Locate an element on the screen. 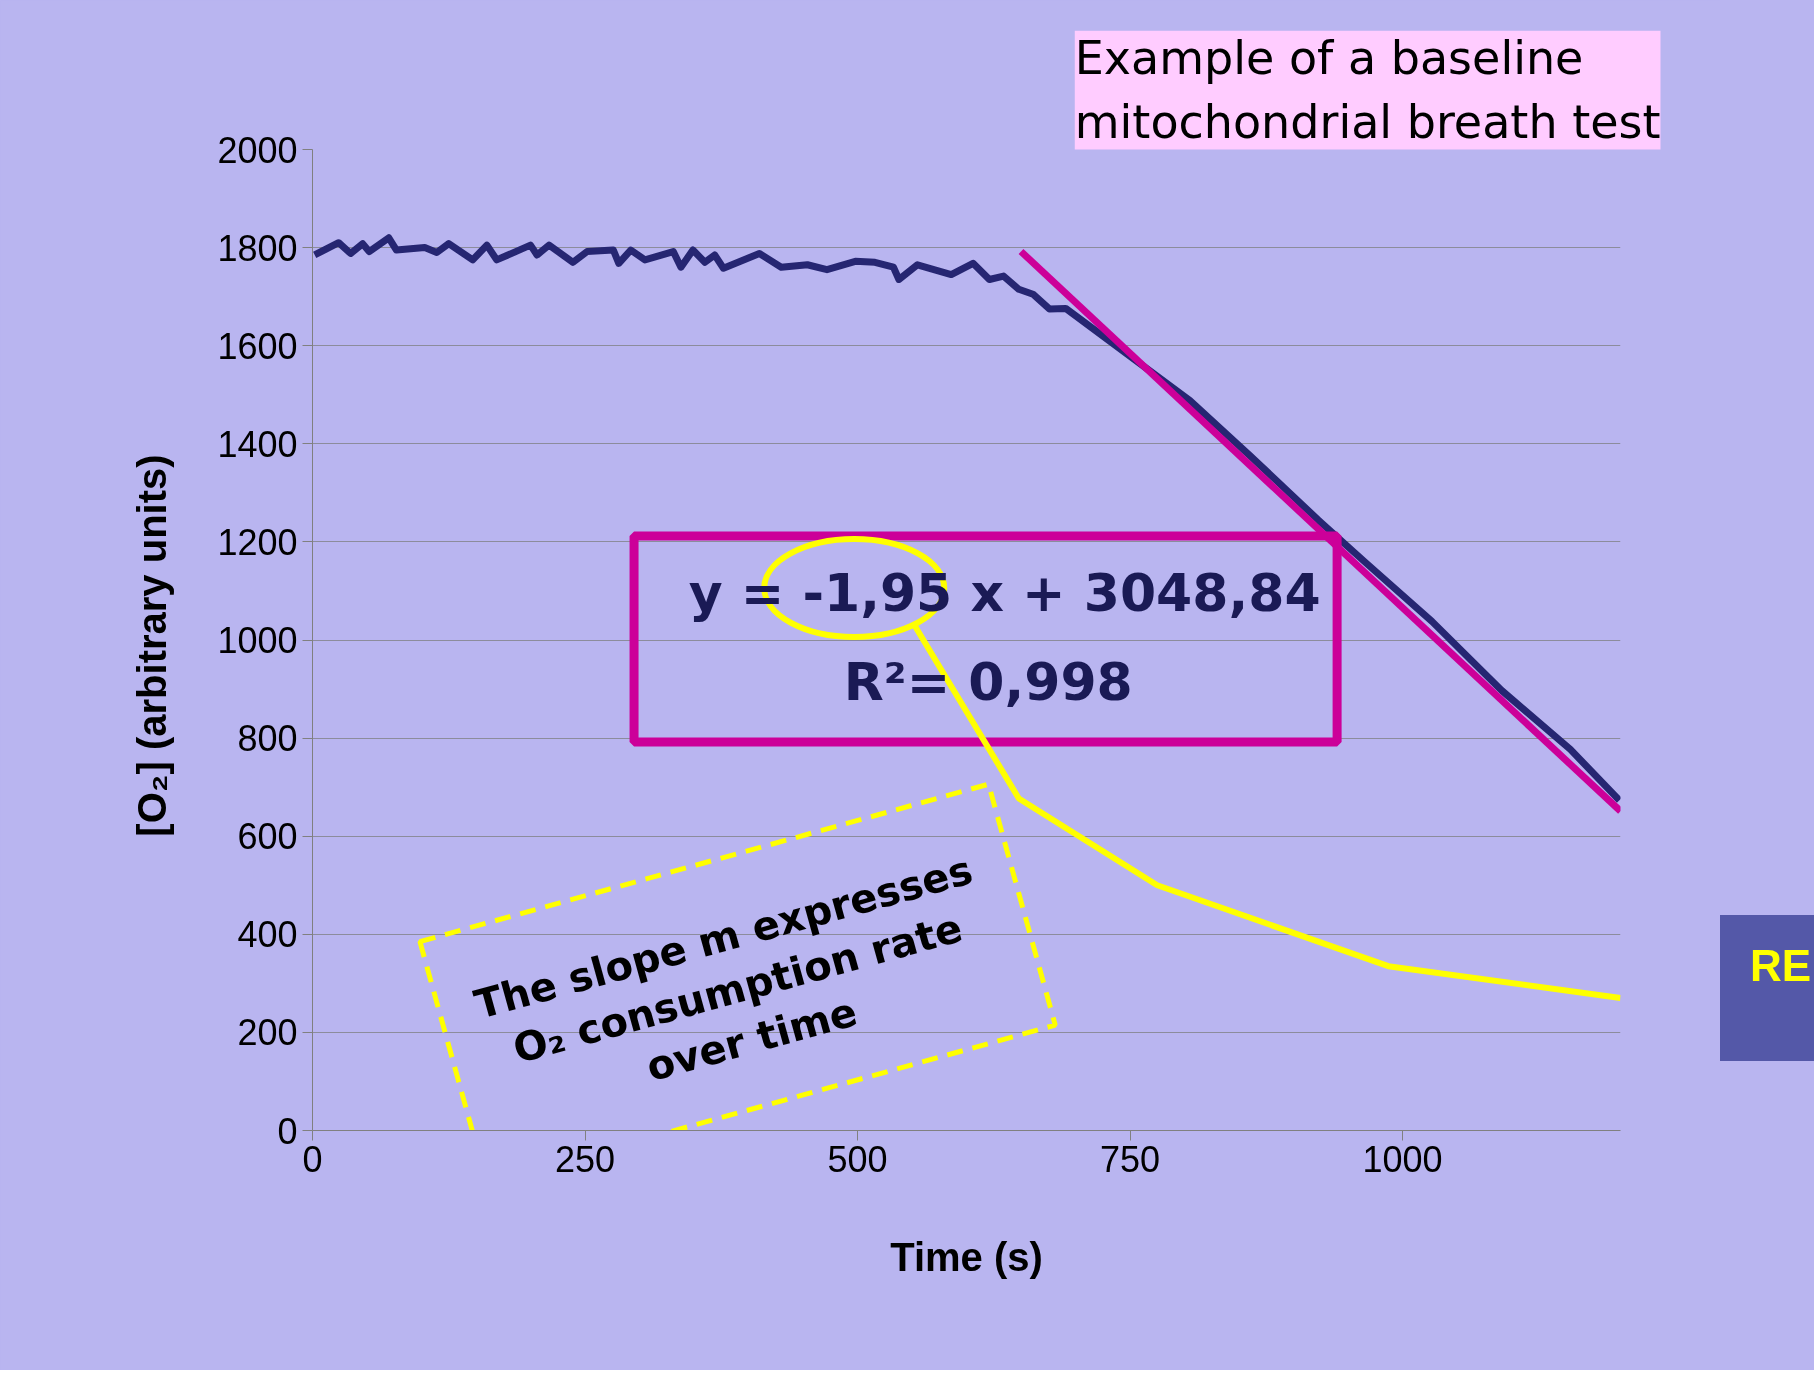  y-tick-label: 200 is located at coordinates (267, 1033).